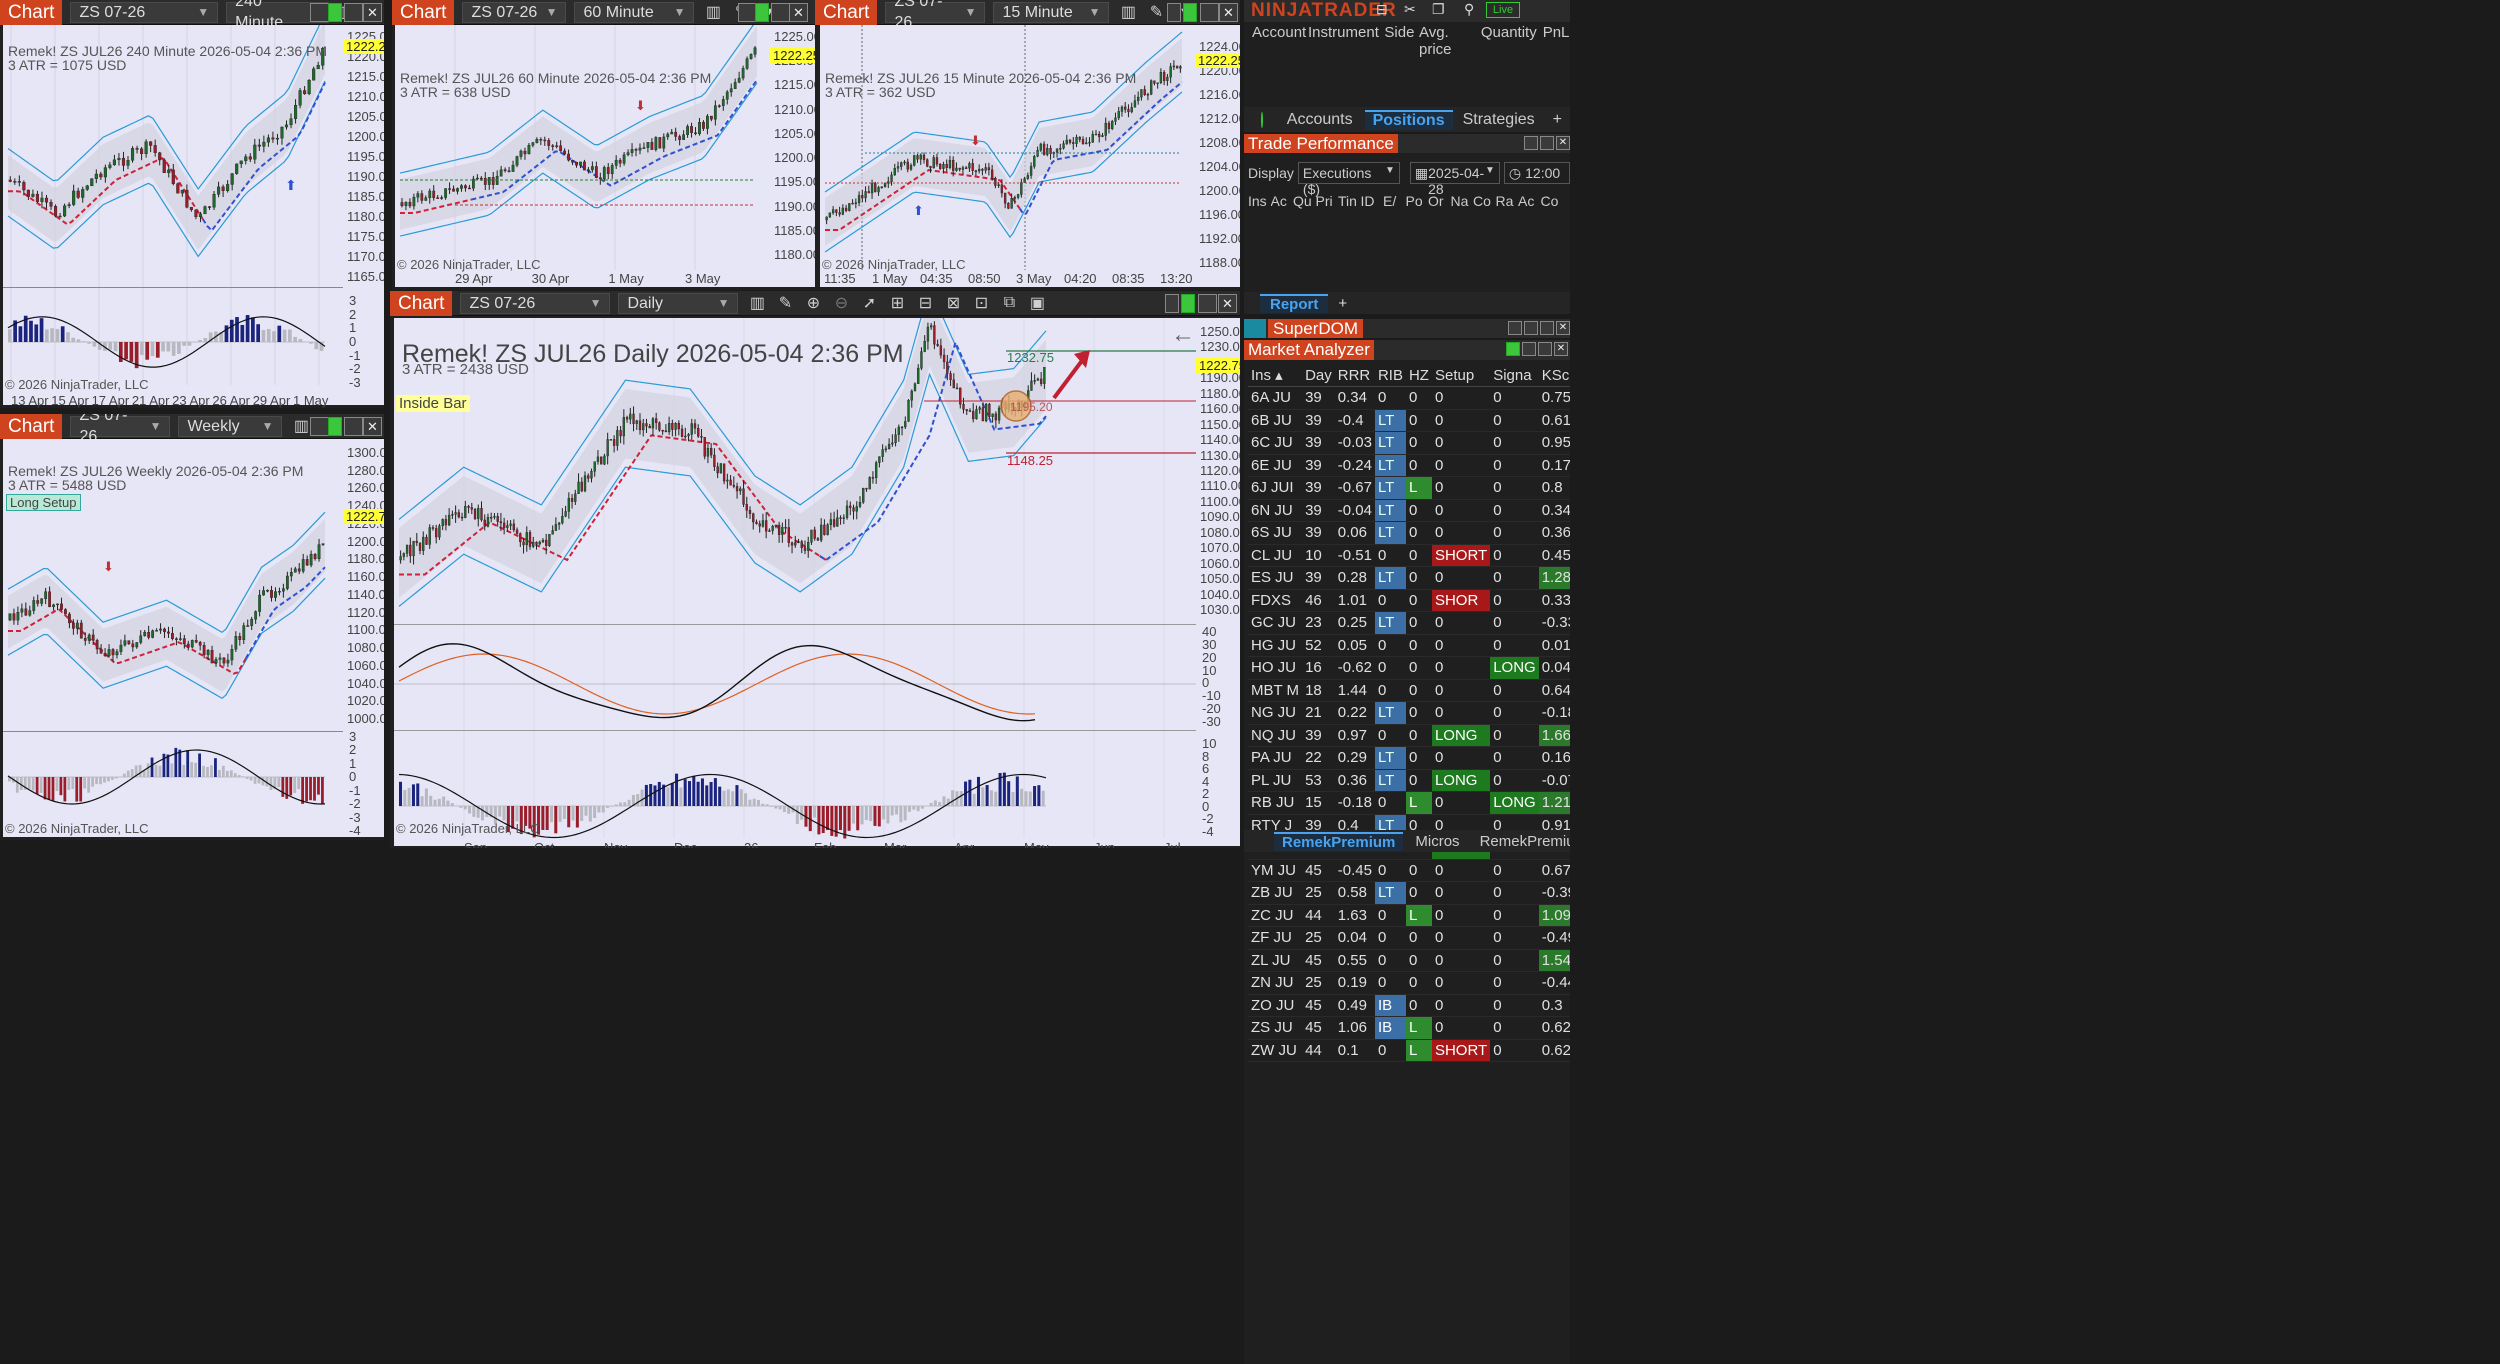  I want to click on display-select: Executions ($) ▼, so click(1348, 179).